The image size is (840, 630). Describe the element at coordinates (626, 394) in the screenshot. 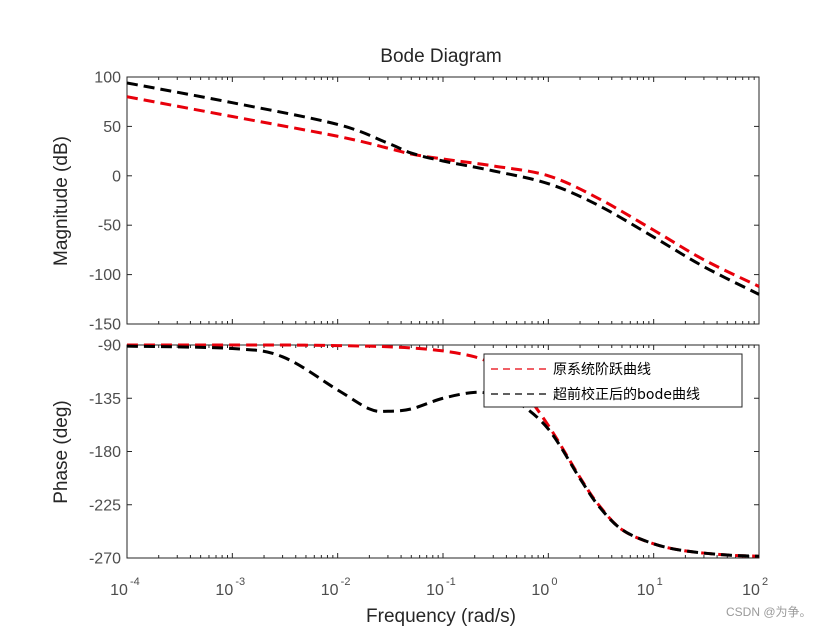

I see `legend-label-compensated: 超前校正后的bode曲线` at that location.